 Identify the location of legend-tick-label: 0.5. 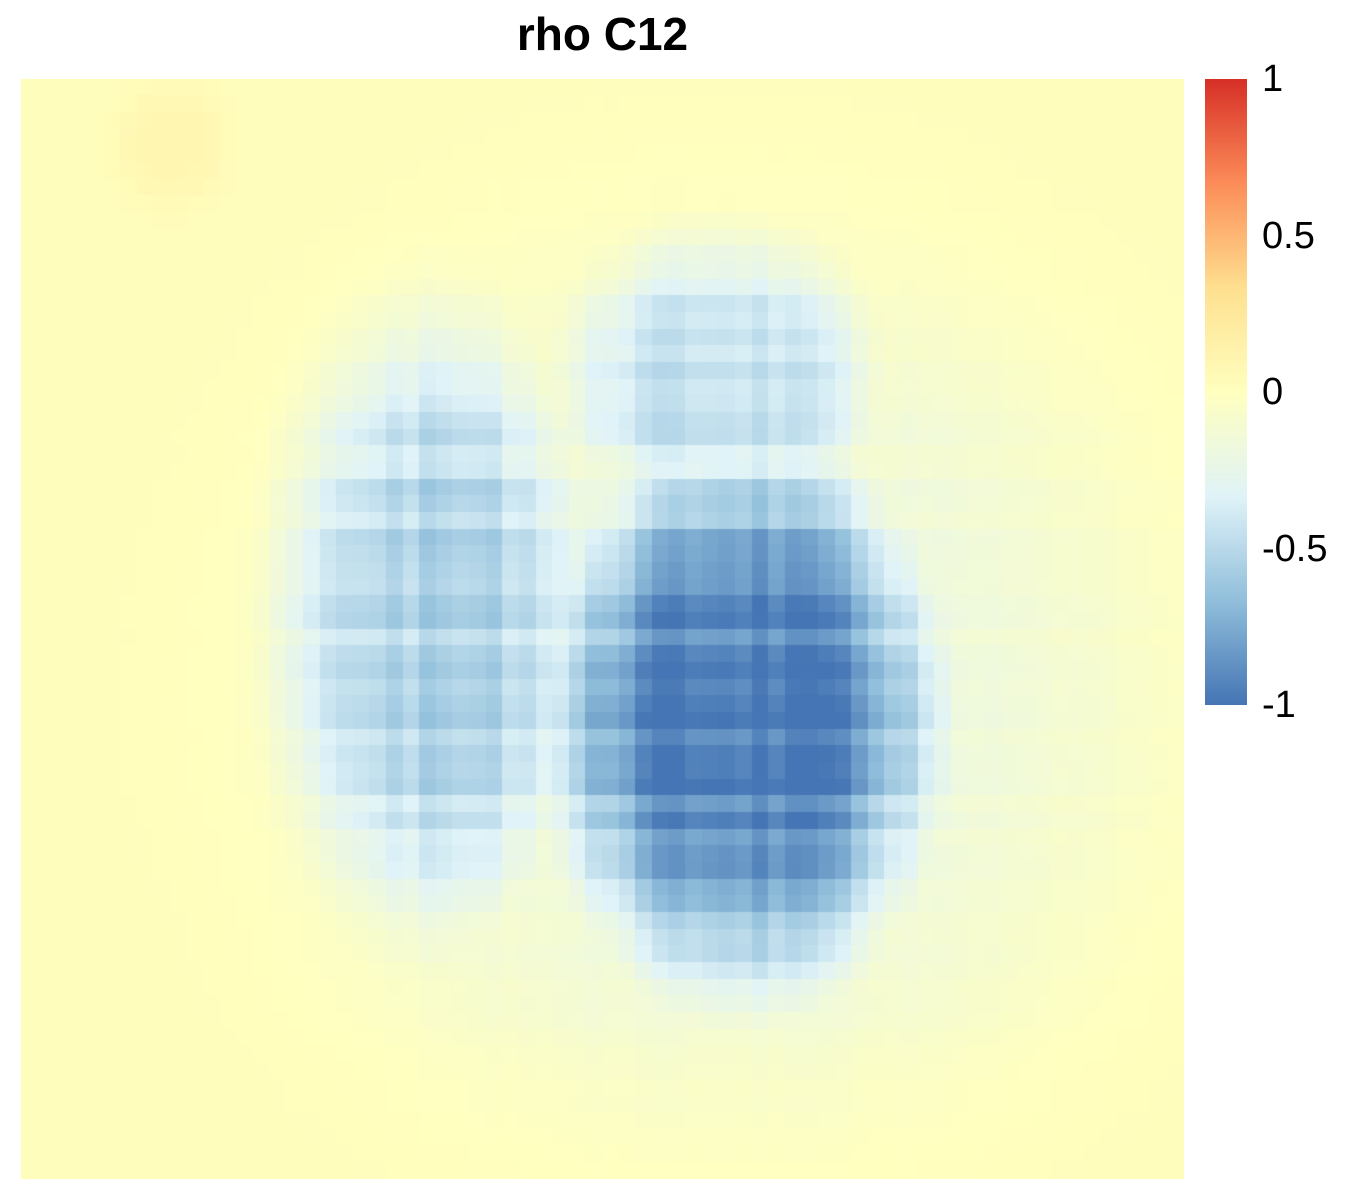
(1288, 235).